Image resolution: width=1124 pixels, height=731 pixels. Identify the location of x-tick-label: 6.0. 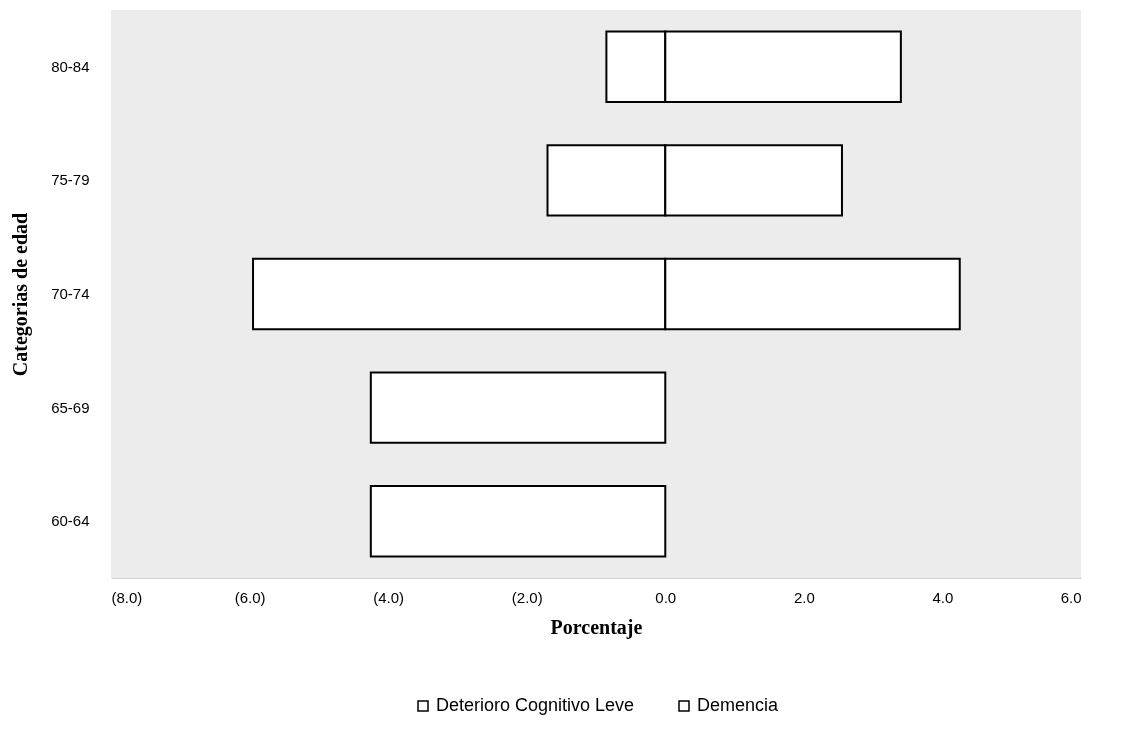
(1071, 597).